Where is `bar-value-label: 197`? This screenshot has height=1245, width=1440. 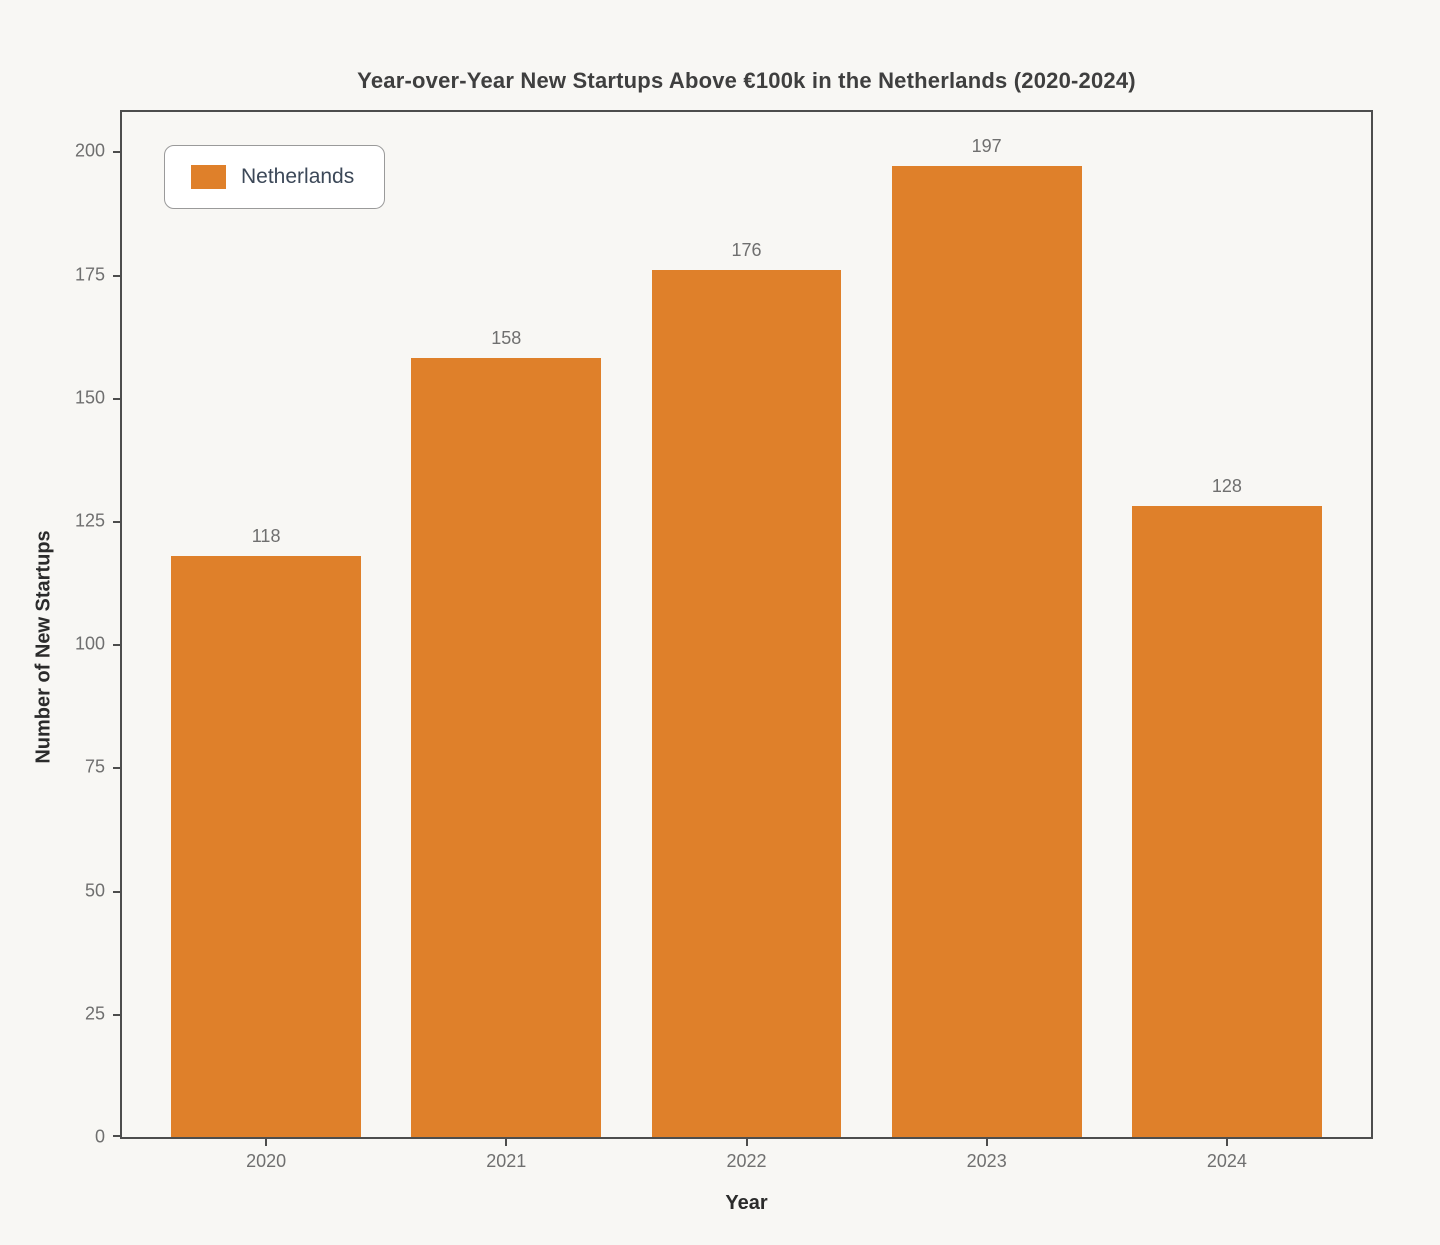
bar-value-label: 197 is located at coordinates (986, 146).